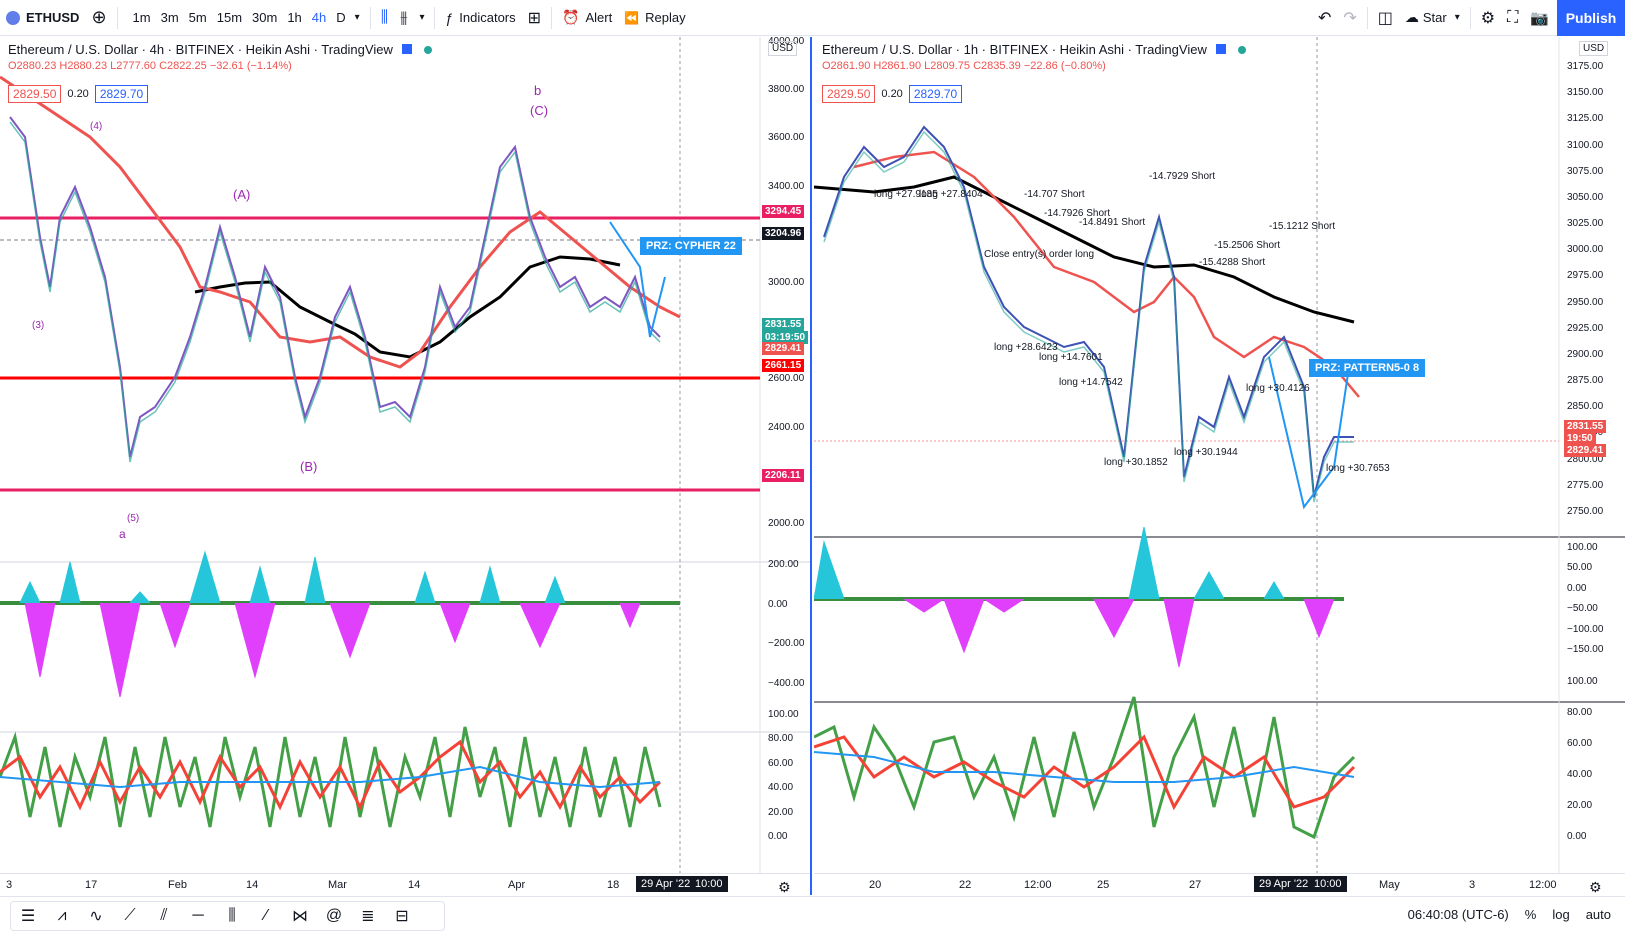  I want to click on trade-annotation: -14.707 Short, so click(1054, 194).